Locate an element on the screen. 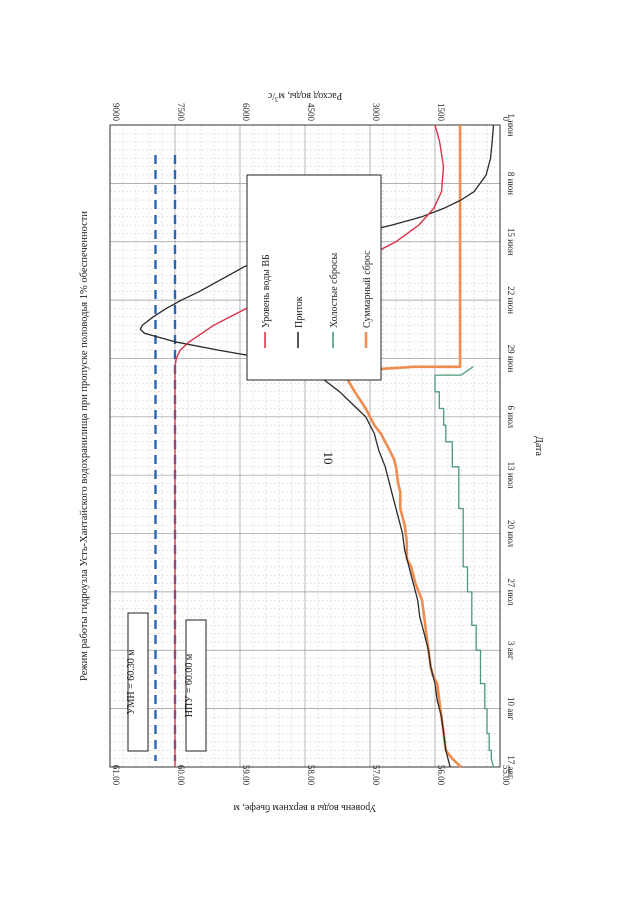  x-axis-tick-label: 29 июн is located at coordinates (511, 359).